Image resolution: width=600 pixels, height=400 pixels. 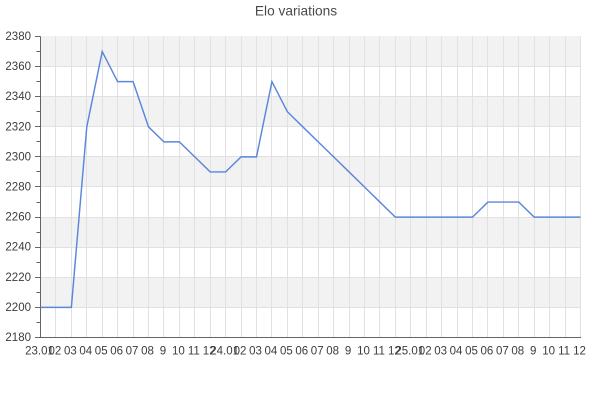 I want to click on svg-text: 2320, so click(x=18, y=127).